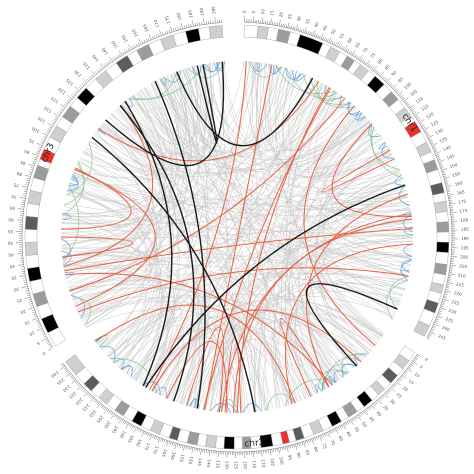 The image size is (474, 474). I want to click on tick-label: 85, so click(307, 452).